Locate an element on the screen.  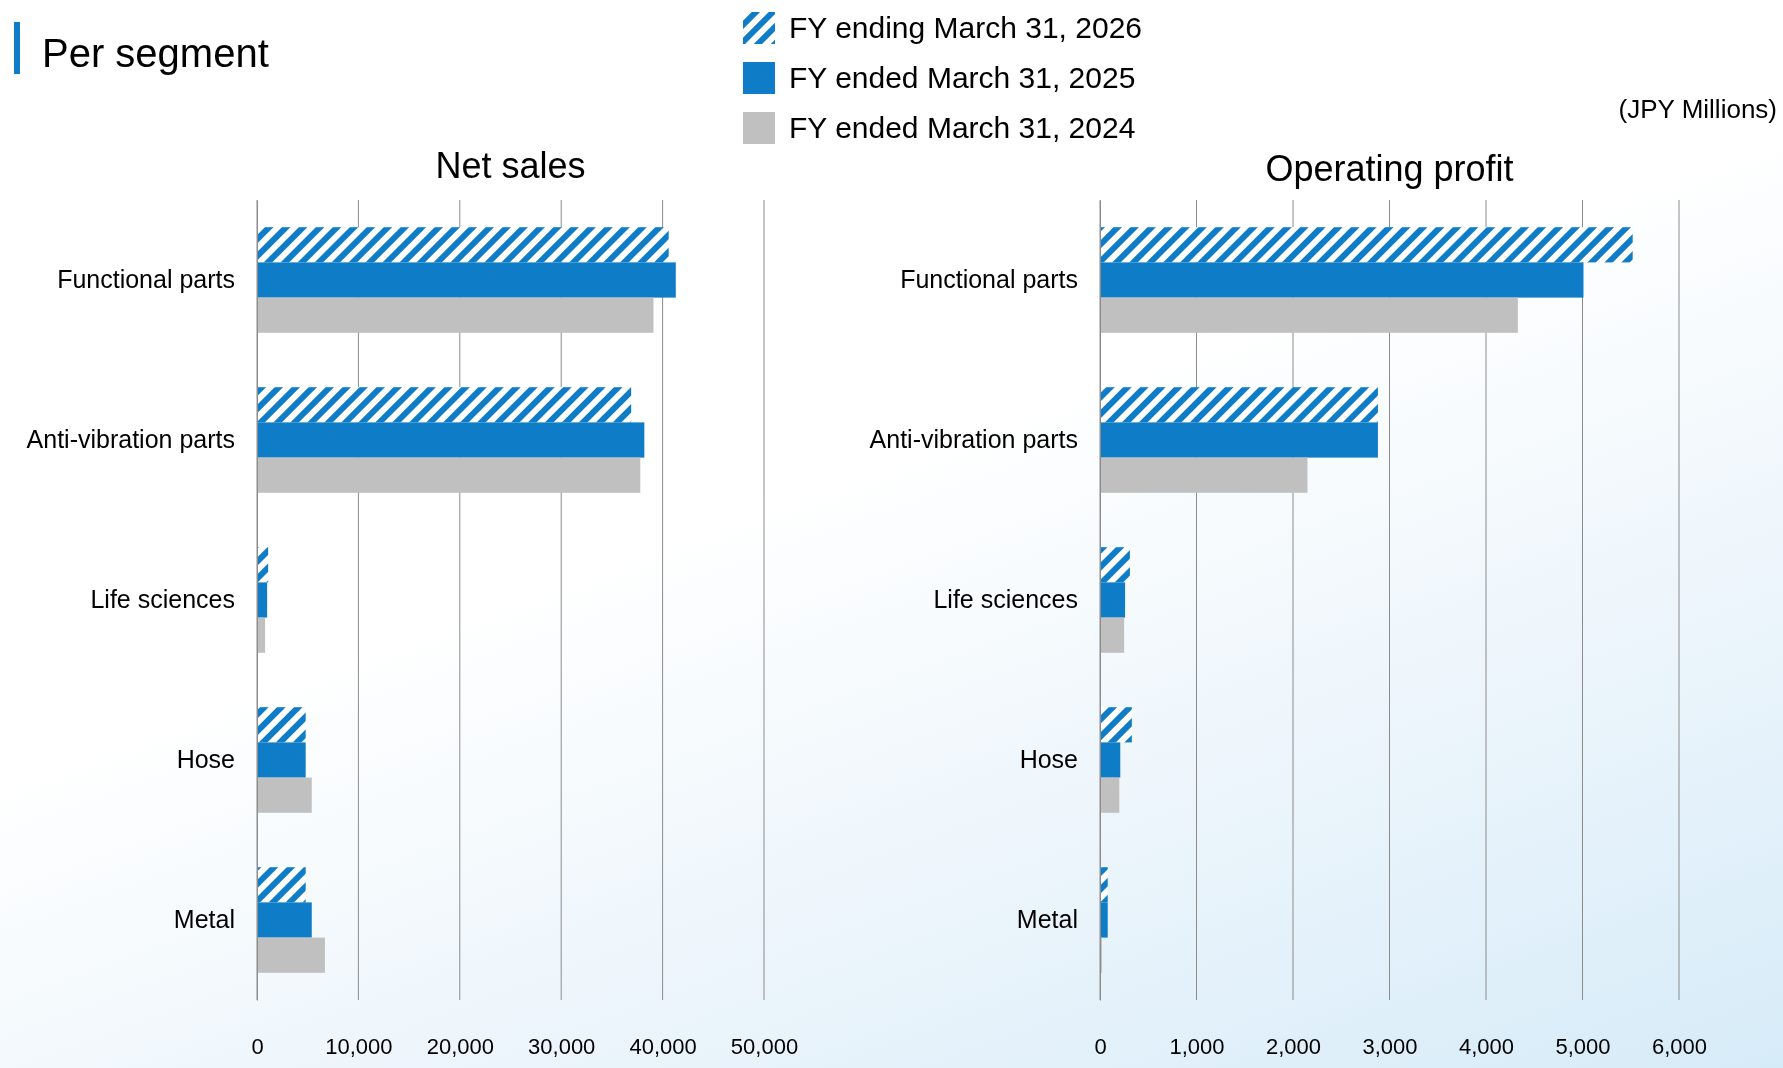
chart-title: Net sales is located at coordinates (510, 165).